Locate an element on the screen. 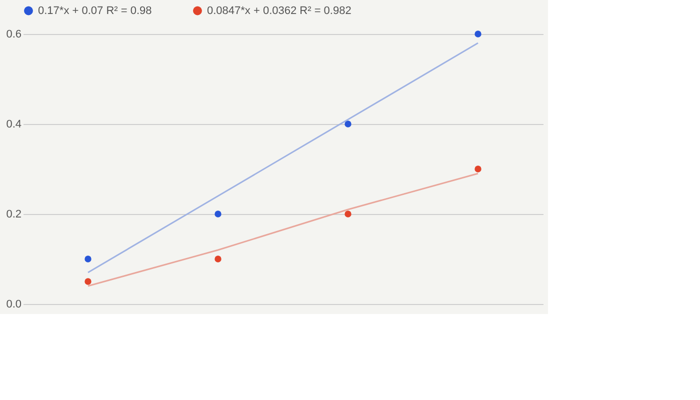 The image size is (700, 400). y-tick-label: 0.6 is located at coordinates (14, 34).